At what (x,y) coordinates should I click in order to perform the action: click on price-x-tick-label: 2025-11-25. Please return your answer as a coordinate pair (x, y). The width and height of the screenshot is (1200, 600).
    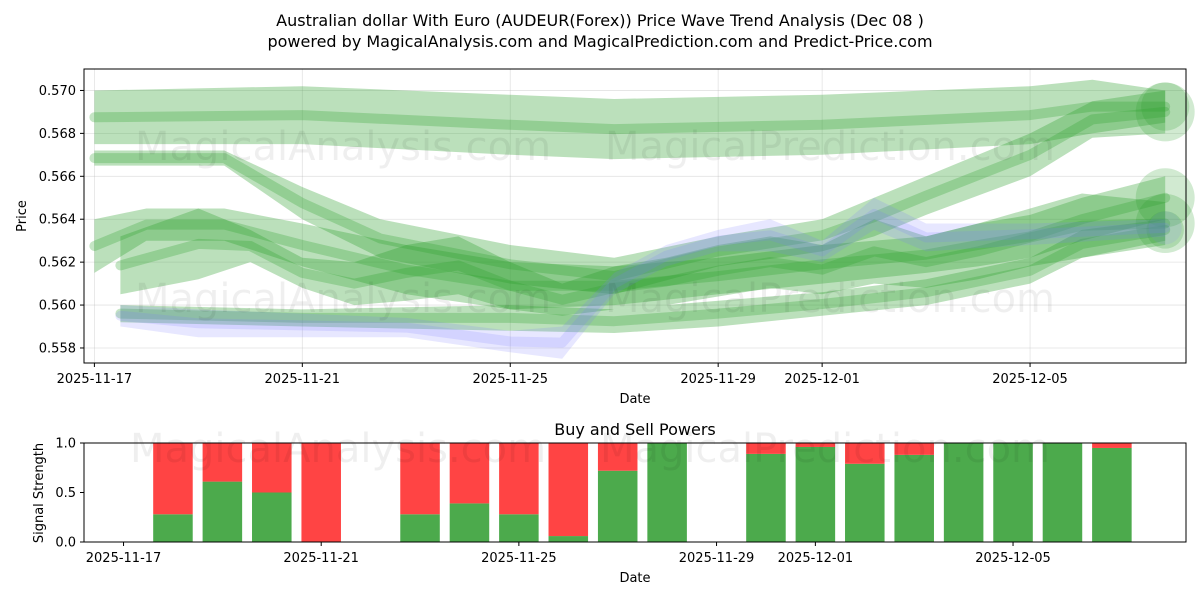
    Looking at the image, I should click on (510, 379).